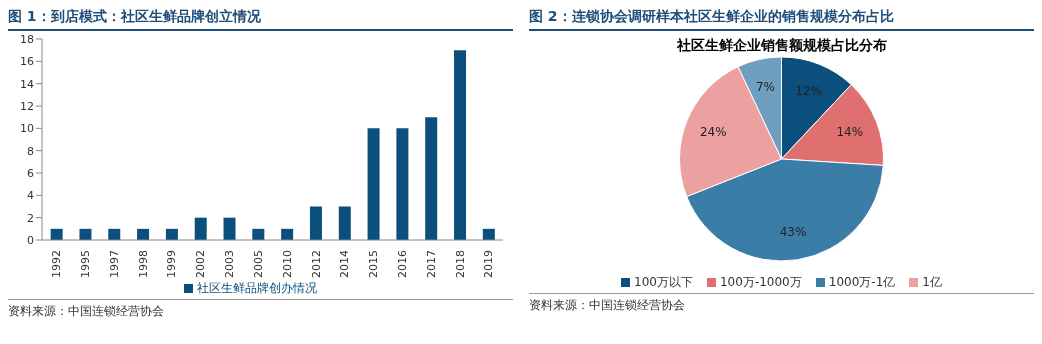 This screenshot has width=1042, height=344. What do you see at coordinates (489, 264) in the screenshot?
I see `x-tick-label: 2019` at bounding box center [489, 264].